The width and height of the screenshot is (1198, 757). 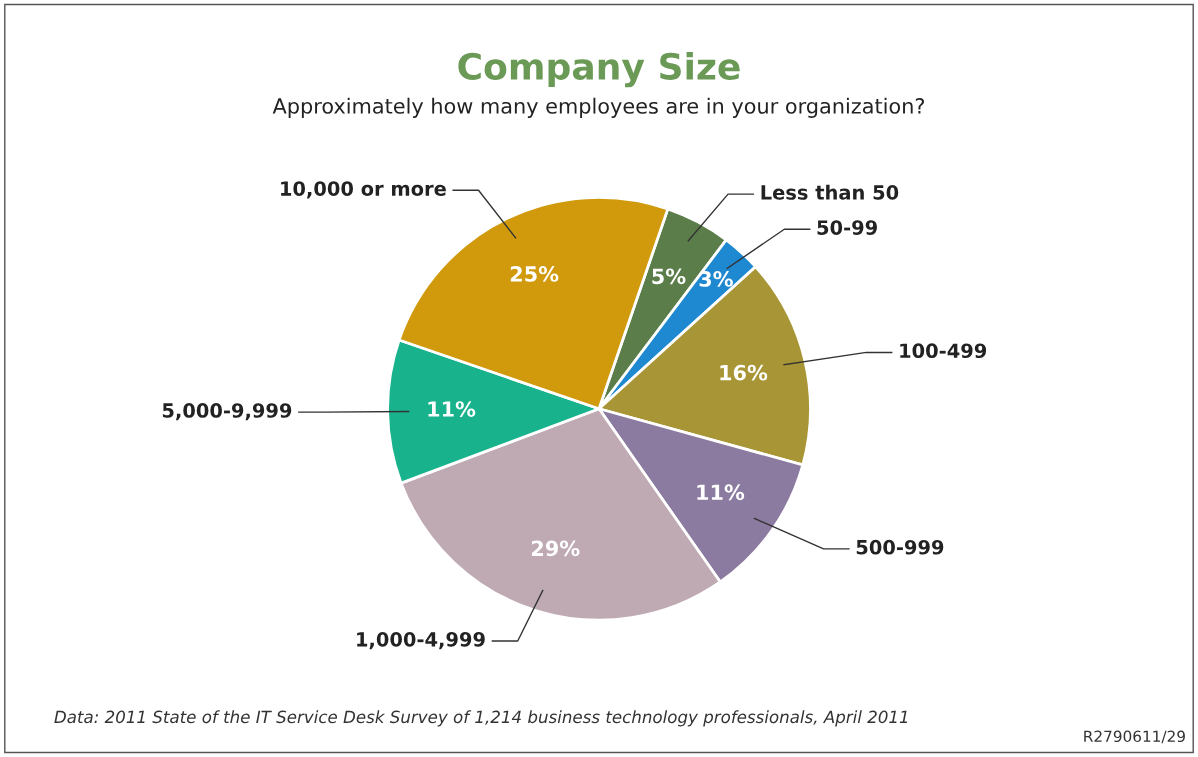 I want to click on chart-title: Company Size, so click(x=599, y=70).